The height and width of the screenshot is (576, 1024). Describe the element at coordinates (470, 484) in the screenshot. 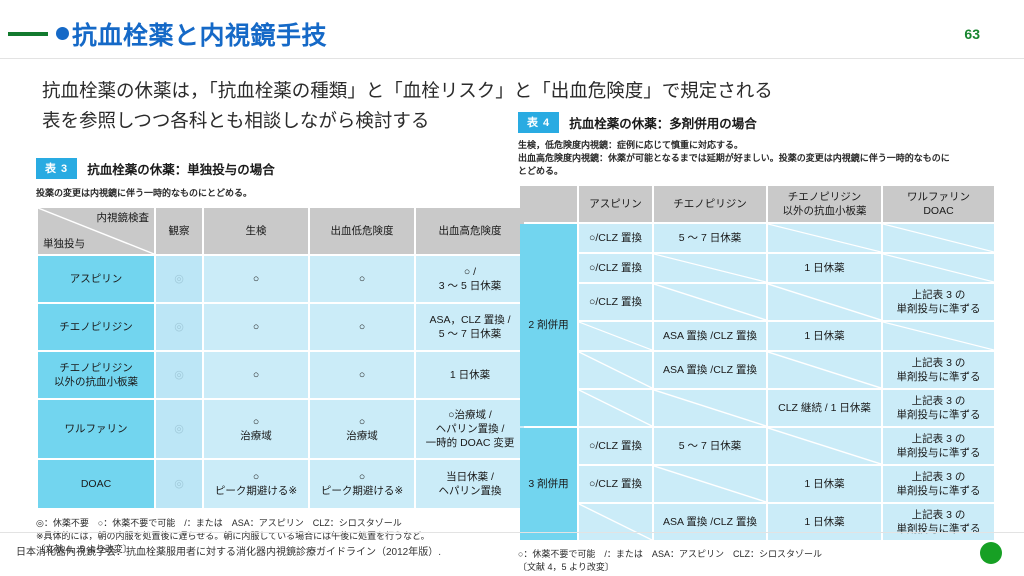

I see `table3-cell: 当日休薬 / ヘパリン置換` at that location.